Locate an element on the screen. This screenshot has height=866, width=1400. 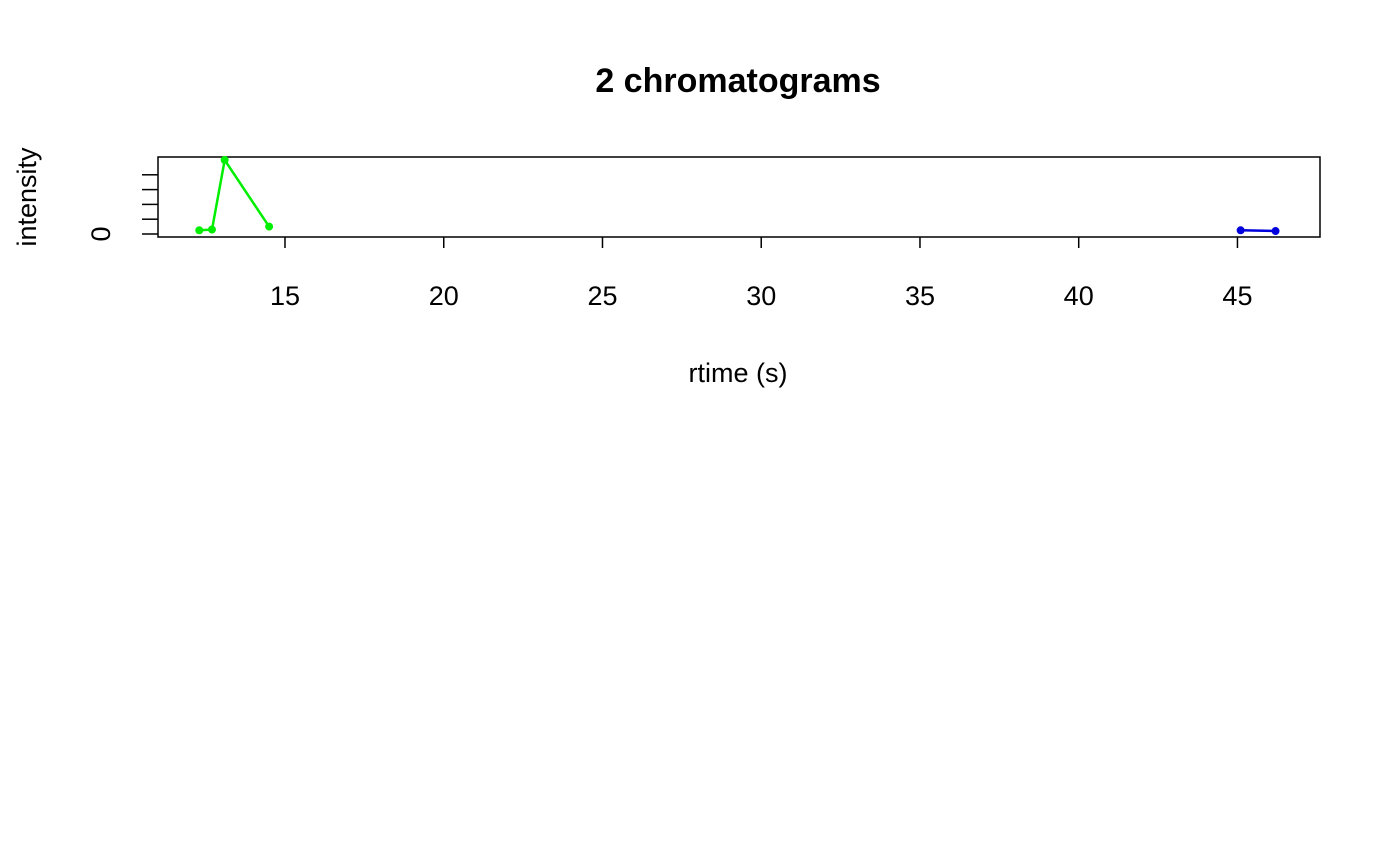
y-tick-label: 0 is located at coordinates (101, 233).